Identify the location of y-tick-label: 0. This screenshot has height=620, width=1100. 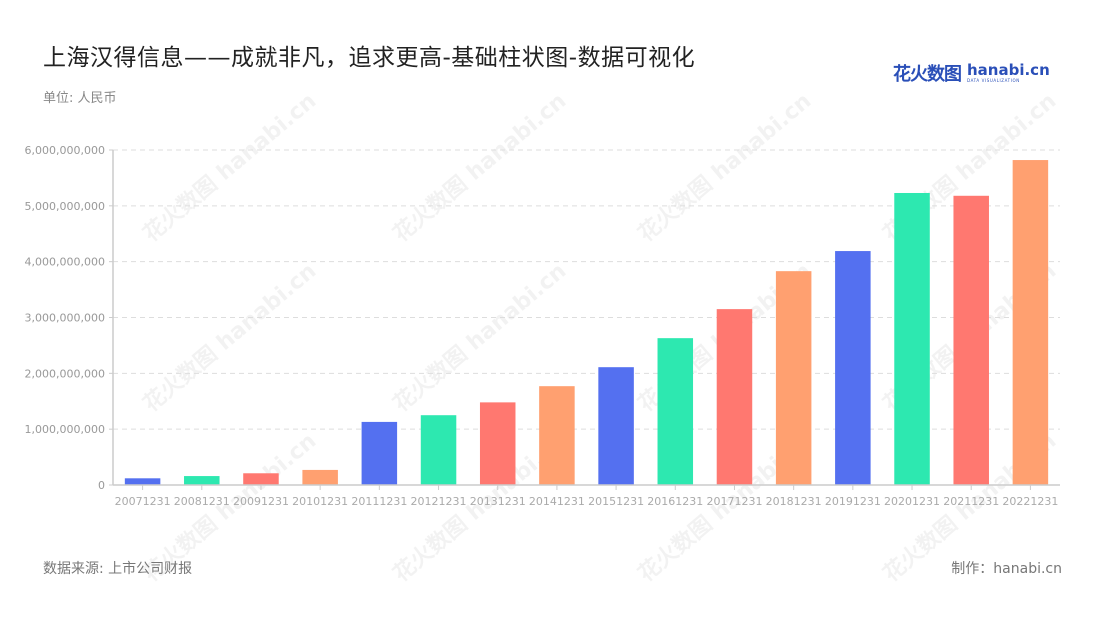
(101, 485).